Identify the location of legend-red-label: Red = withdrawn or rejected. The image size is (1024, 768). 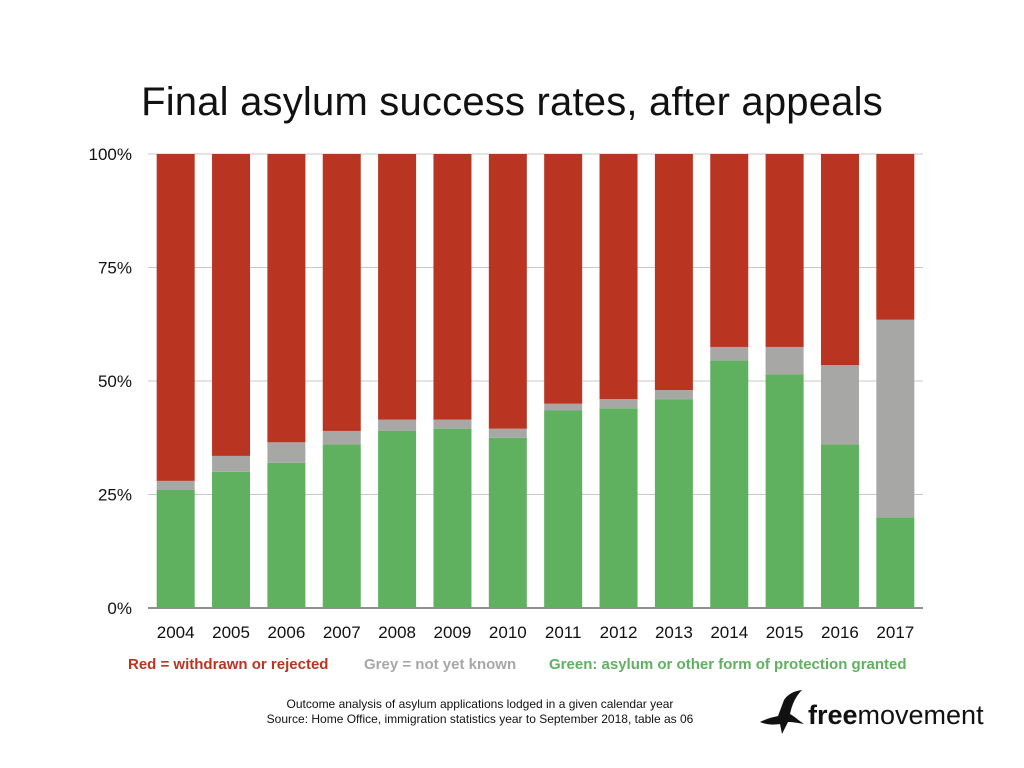
(228, 664).